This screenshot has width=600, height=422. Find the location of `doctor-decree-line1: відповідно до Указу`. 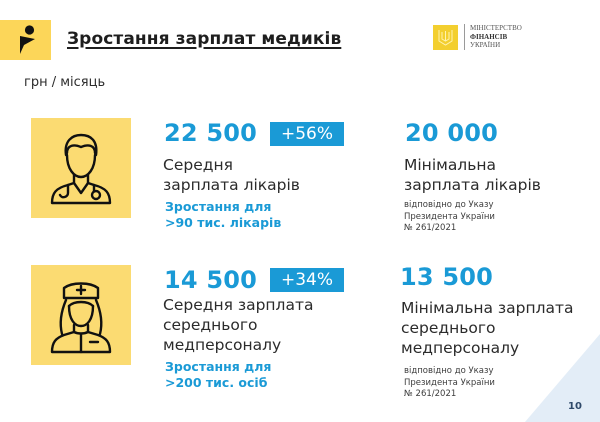

doctor-decree-line1: відповідно до Указу is located at coordinates (449, 205).